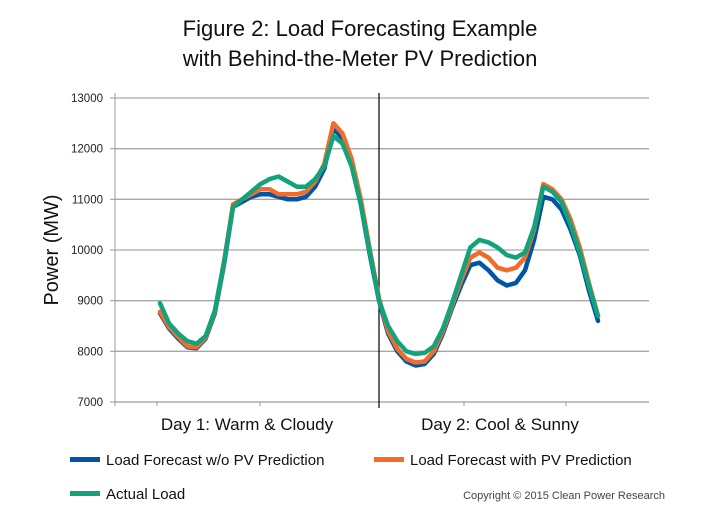  Describe the element at coordinates (90, 352) in the screenshot. I see `y-tick-label: 8000` at that location.